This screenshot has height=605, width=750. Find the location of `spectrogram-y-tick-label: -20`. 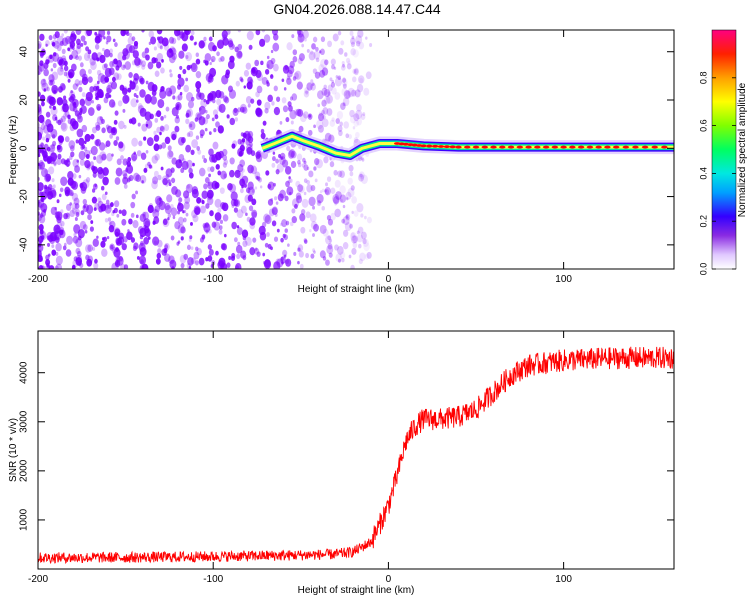

spectrogram-y-tick-label: -20 is located at coordinates (24, 196).